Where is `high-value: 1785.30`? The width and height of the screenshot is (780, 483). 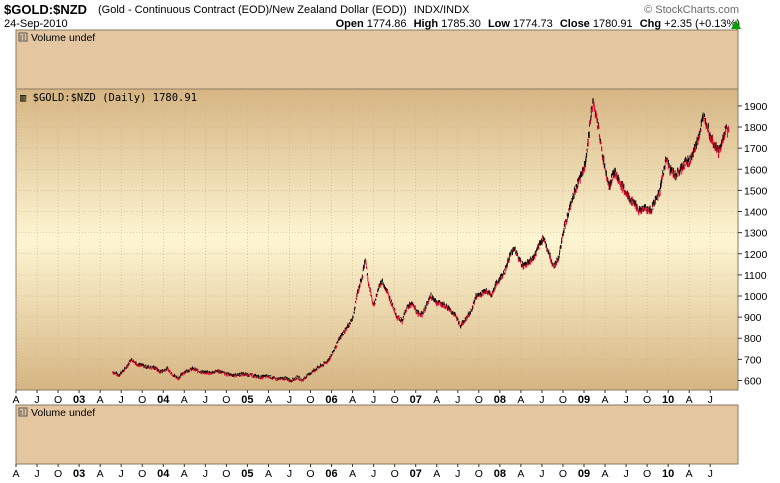 high-value: 1785.30 is located at coordinates (461, 24).